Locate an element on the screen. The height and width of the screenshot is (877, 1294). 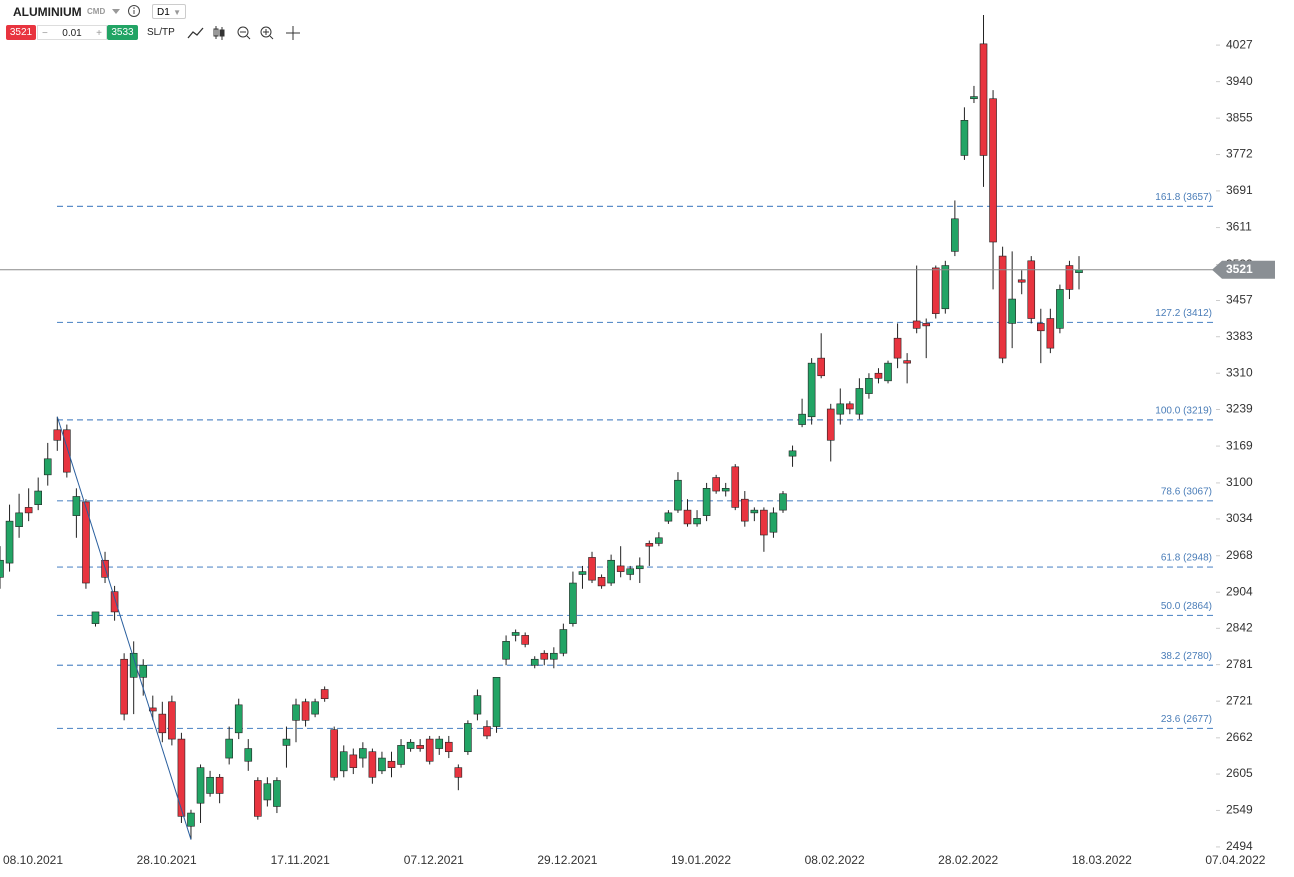
buy-button: 3533 is located at coordinates (122, 32).